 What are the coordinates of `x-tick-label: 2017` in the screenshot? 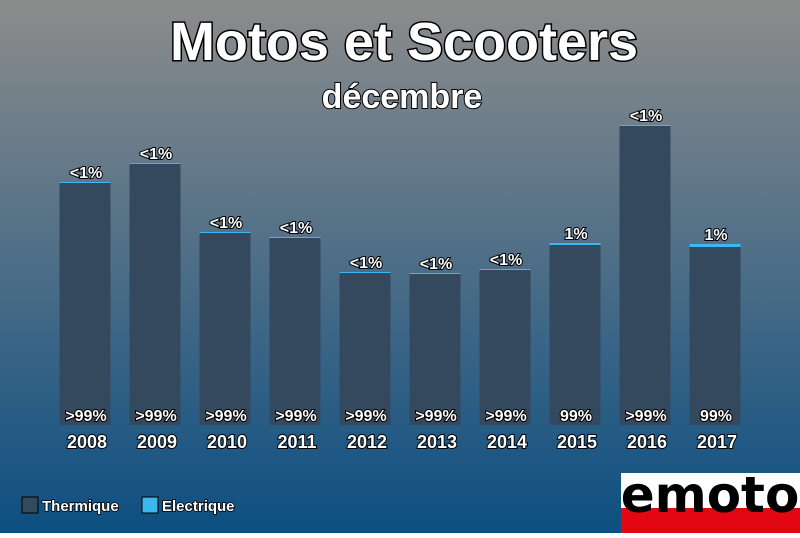 It's located at (717, 442).